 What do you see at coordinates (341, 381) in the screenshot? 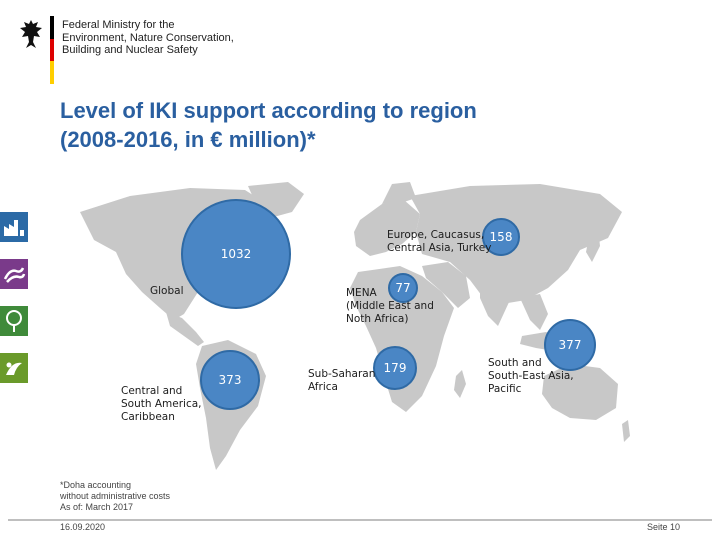
I see `label-africa: Sub-Saharan Africa` at bounding box center [341, 381].